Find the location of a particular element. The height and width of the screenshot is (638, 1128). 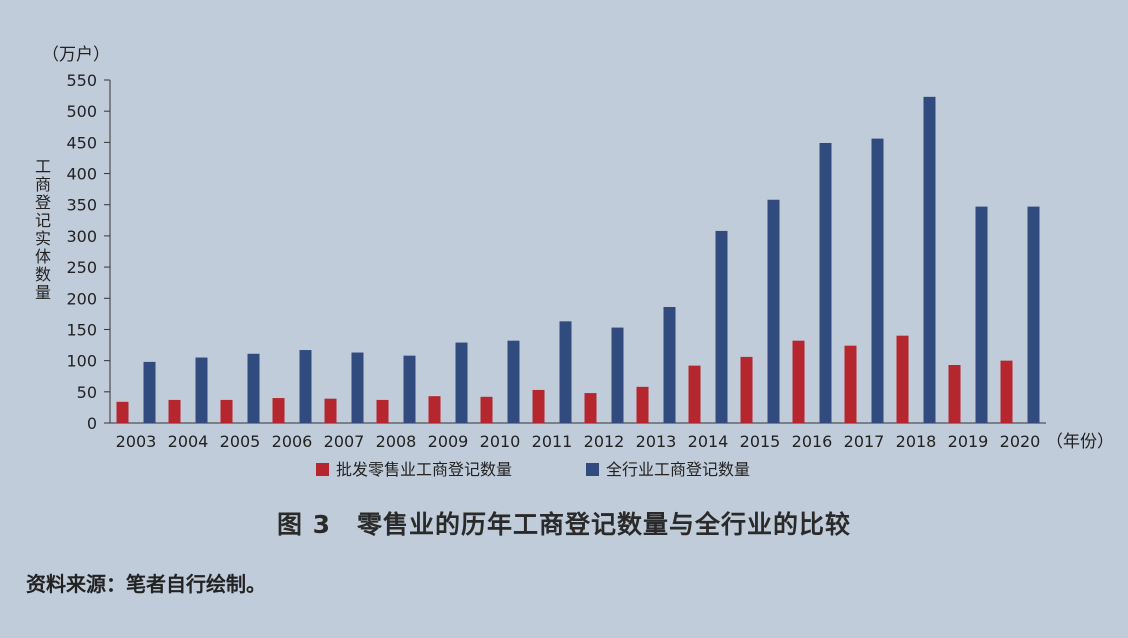

y-axis-title-char: 实 is located at coordinates (43, 238).